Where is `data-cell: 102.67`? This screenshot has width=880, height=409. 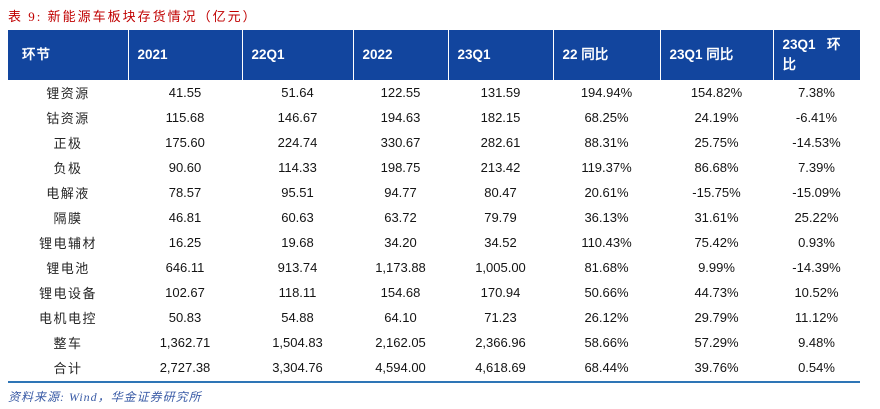 data-cell: 102.67 is located at coordinates (185, 292).